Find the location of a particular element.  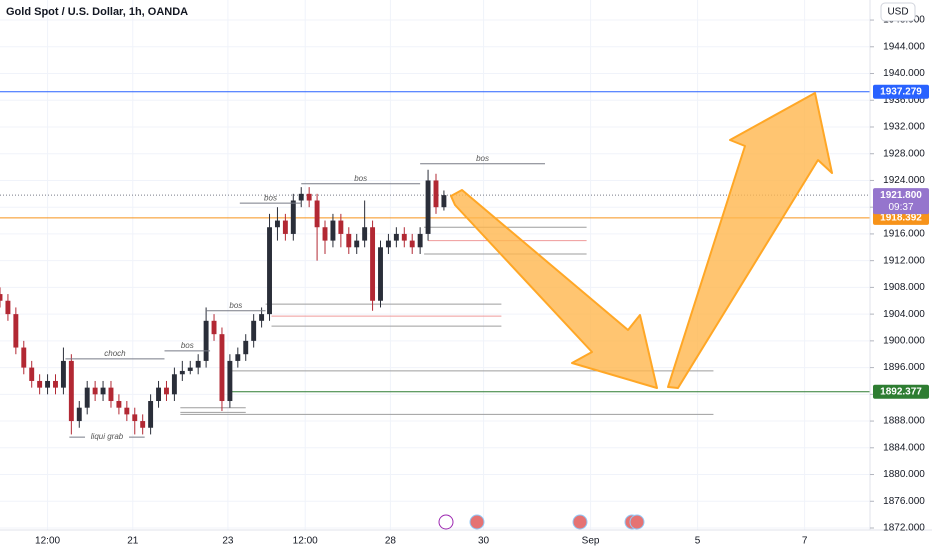

event-icons is located at coordinates (541, 522).